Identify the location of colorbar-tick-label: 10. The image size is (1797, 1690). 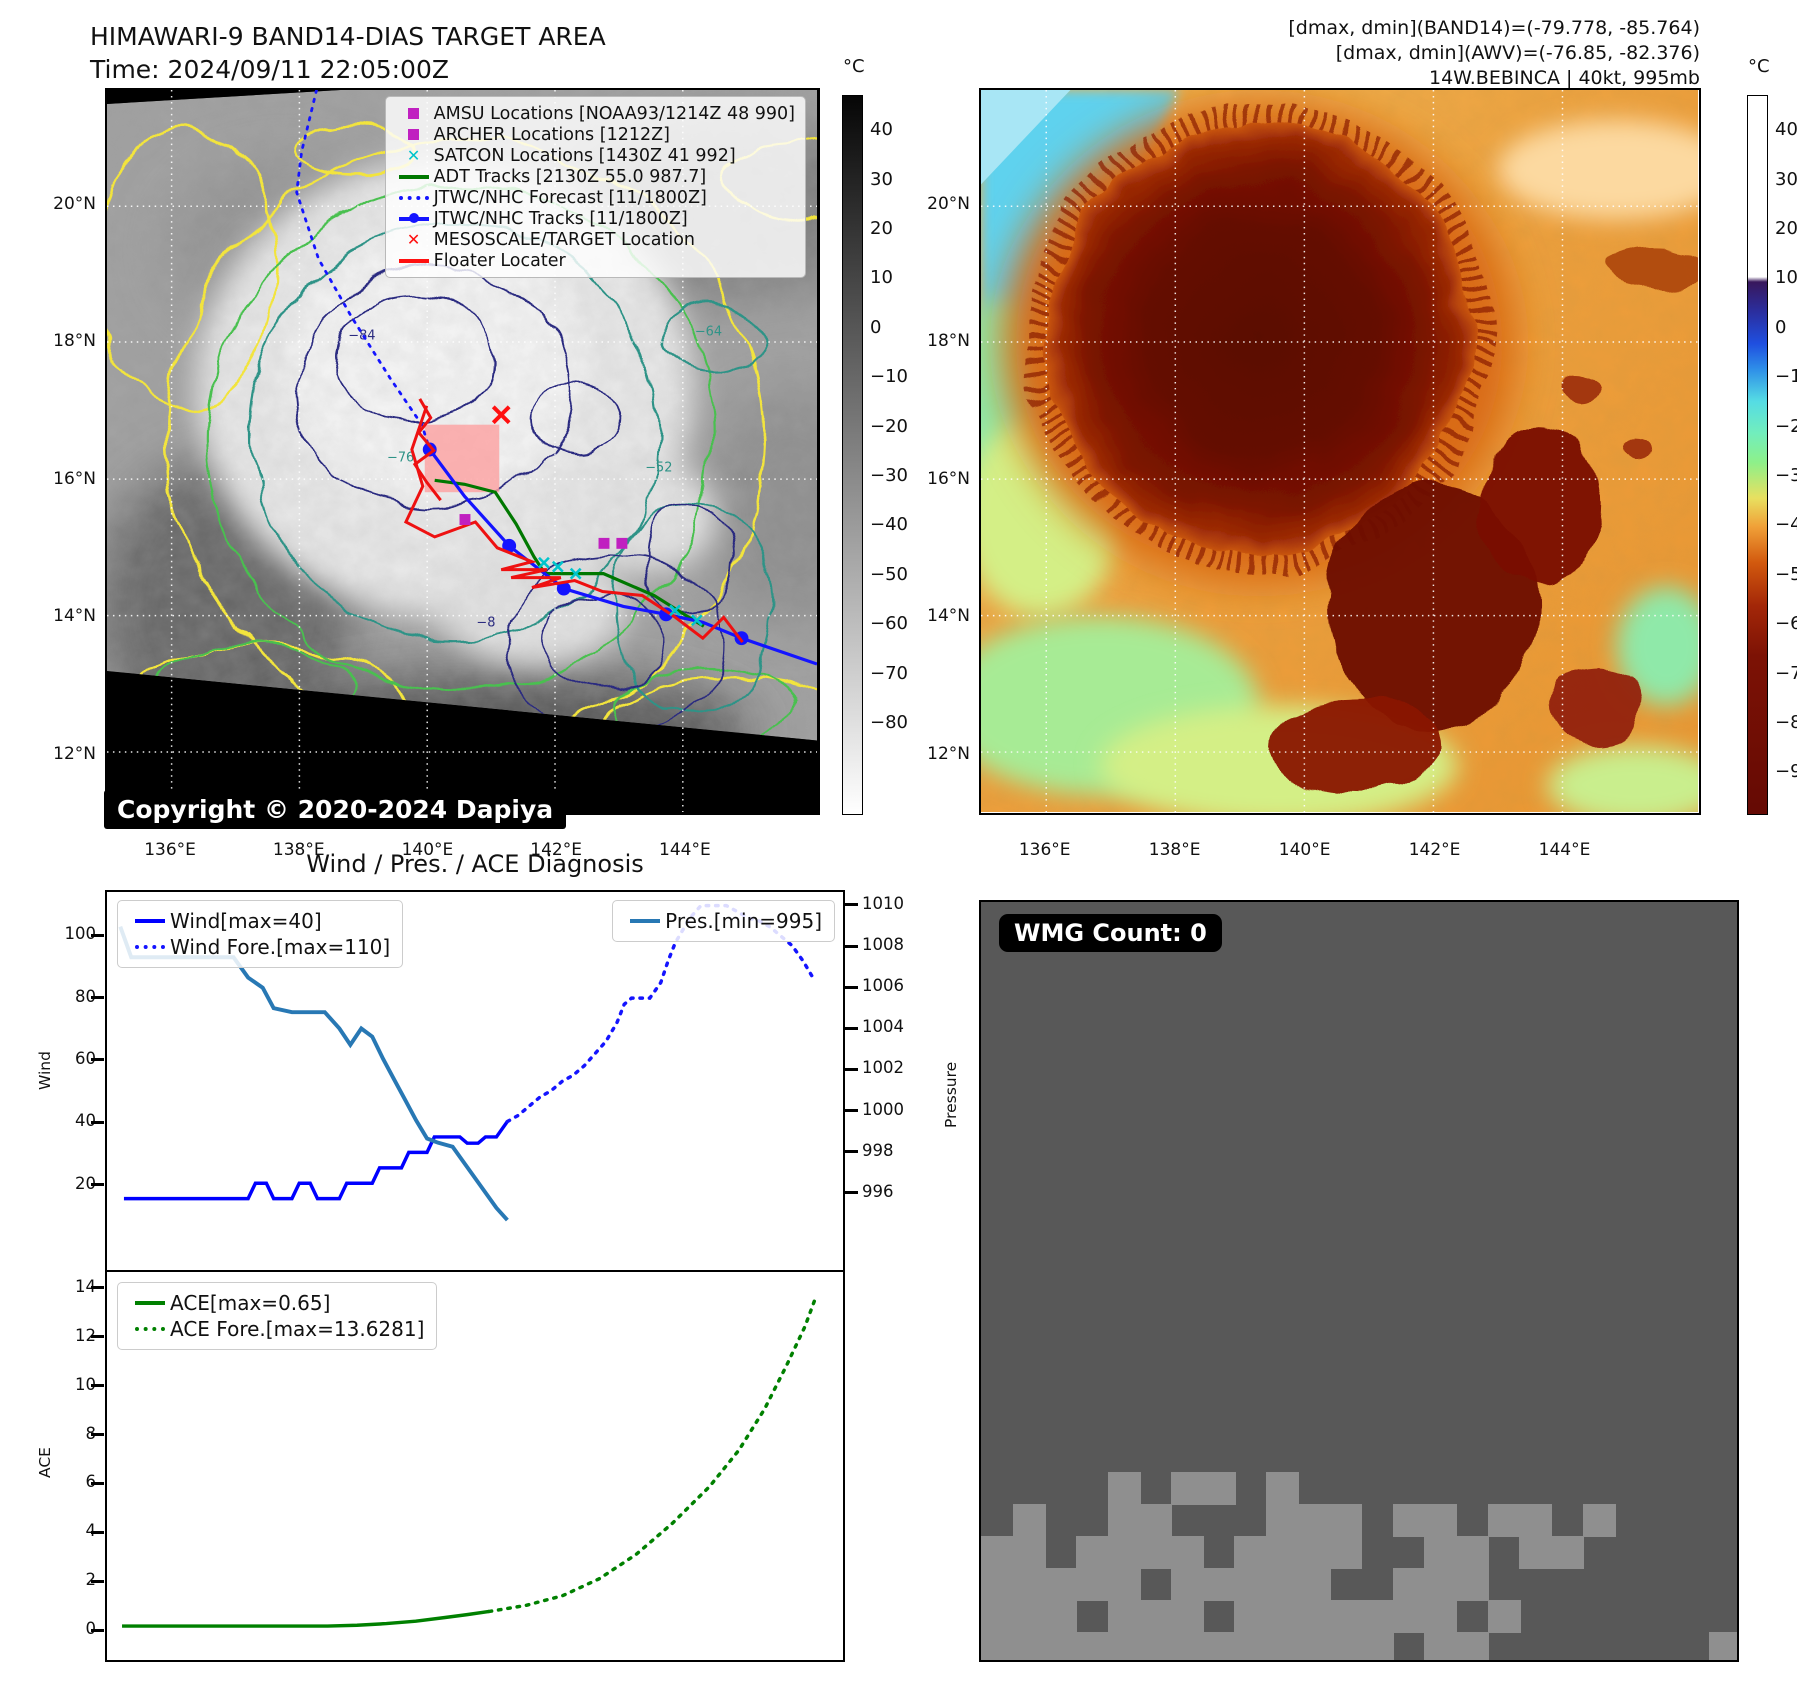
(1786, 278).